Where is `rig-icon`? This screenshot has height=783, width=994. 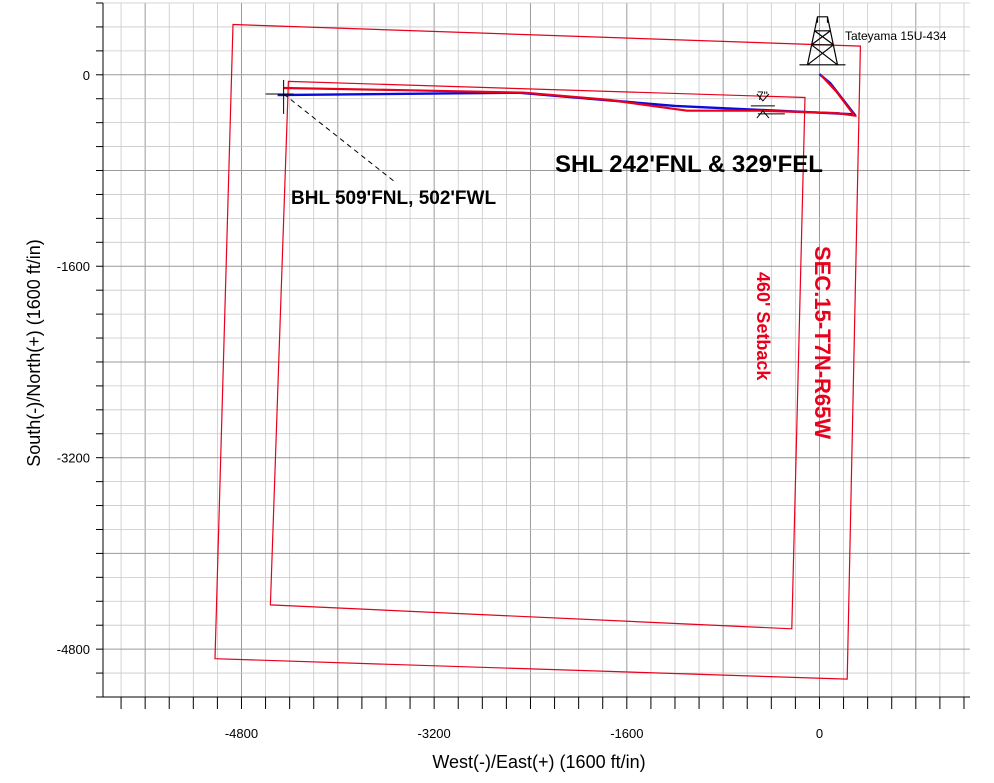
rig-icon is located at coordinates (822, 41).